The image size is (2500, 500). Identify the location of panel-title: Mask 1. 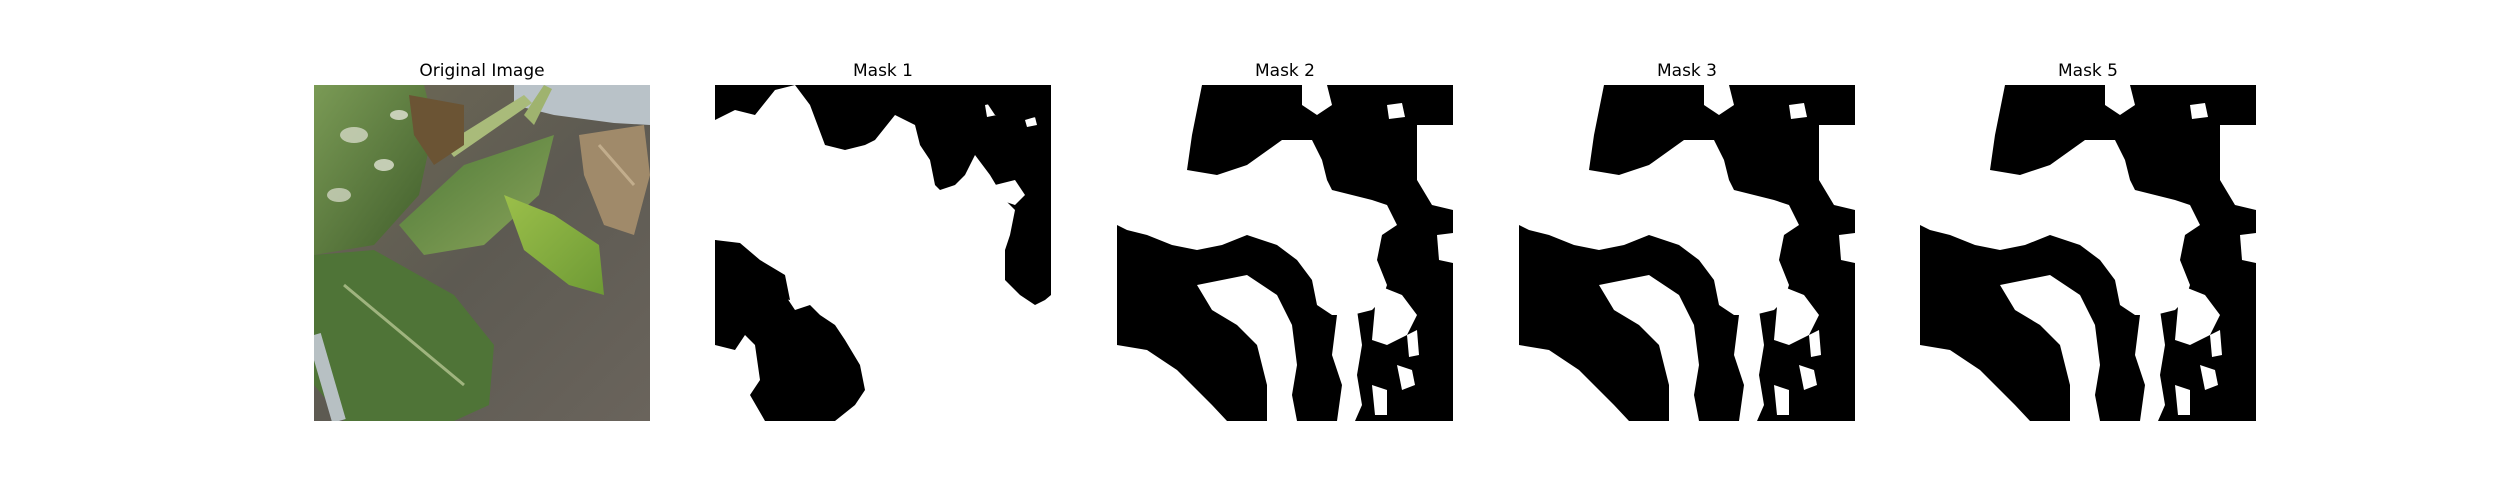
(882, 71).